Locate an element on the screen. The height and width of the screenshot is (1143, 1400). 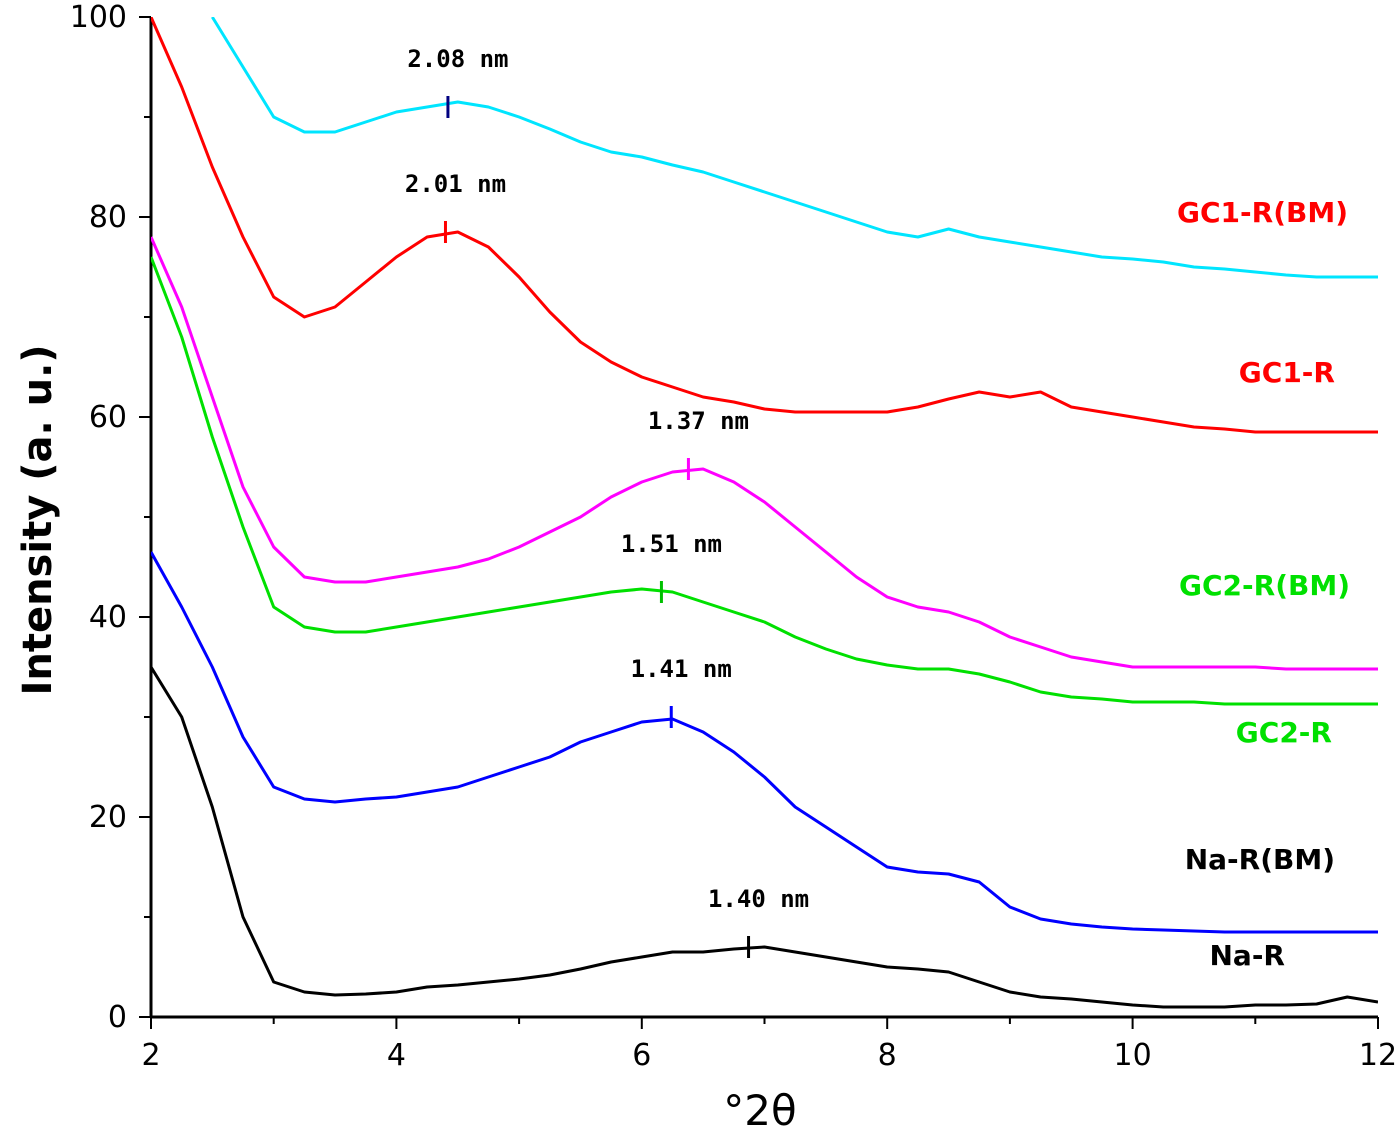
x-tick-label: 6 is located at coordinates (641, 1055).